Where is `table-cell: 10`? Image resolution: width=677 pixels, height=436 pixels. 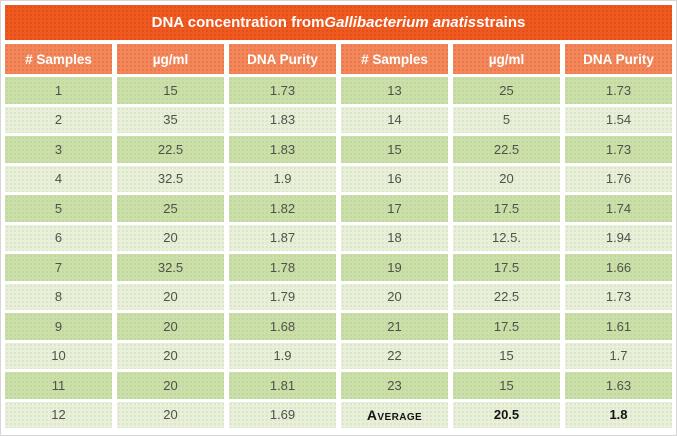
table-cell: 10 is located at coordinates (58, 355).